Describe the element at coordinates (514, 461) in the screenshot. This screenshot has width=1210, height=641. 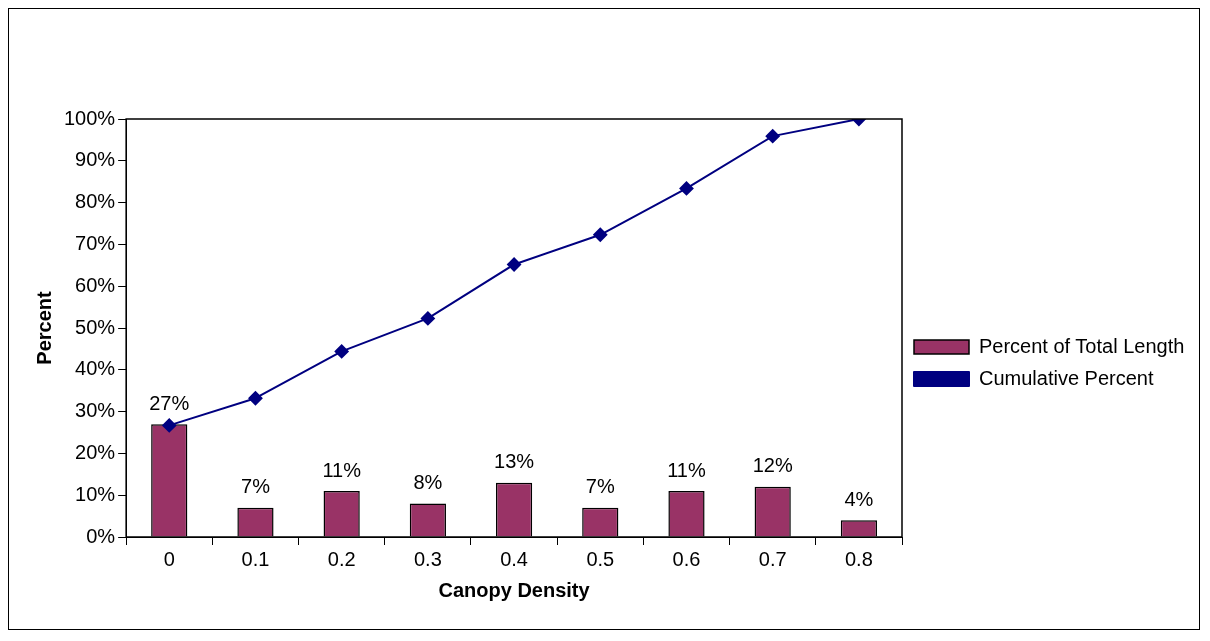
I see `data-label: 13%` at that location.